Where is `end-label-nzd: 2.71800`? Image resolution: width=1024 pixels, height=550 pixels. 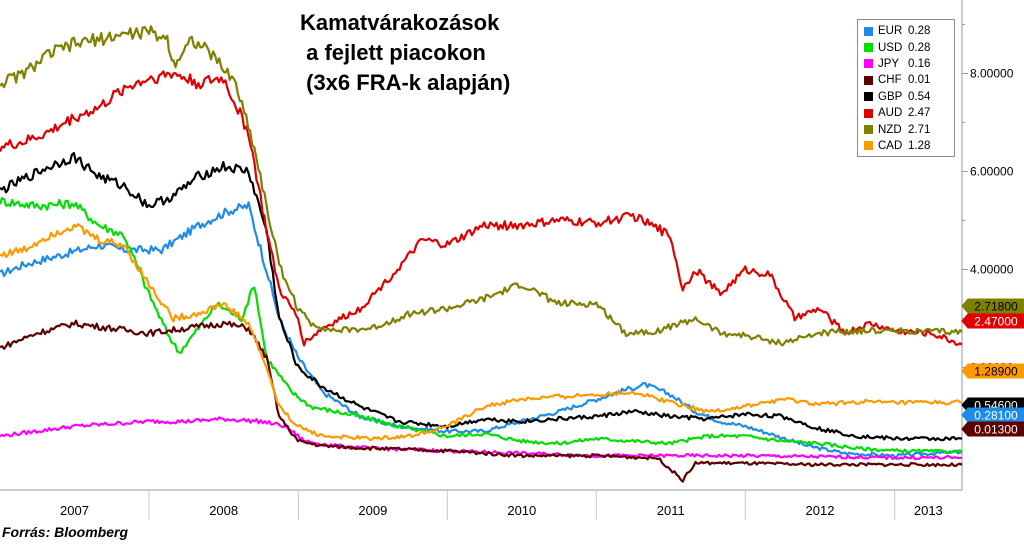
end-label-nzd: 2.71800 is located at coordinates (992, 306).